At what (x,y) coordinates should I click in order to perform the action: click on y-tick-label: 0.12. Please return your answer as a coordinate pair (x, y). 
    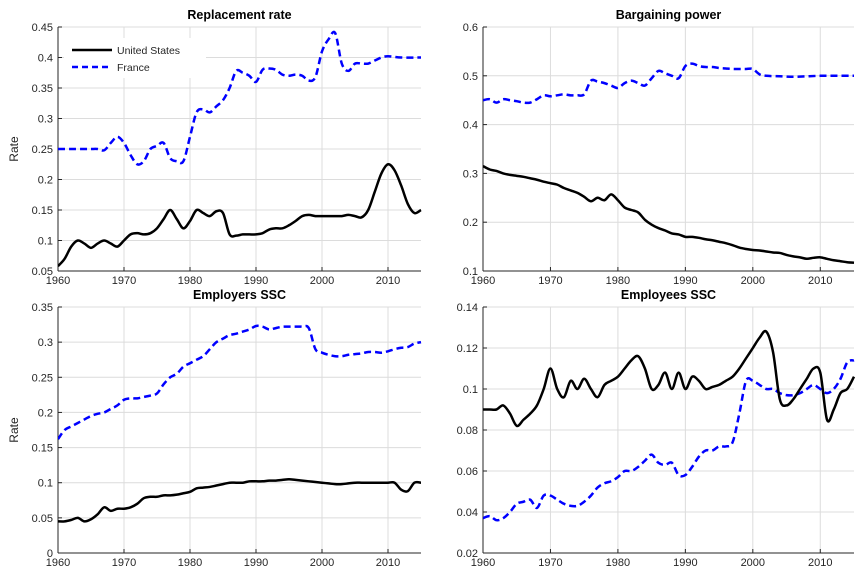
    Looking at the image, I should click on (467, 349).